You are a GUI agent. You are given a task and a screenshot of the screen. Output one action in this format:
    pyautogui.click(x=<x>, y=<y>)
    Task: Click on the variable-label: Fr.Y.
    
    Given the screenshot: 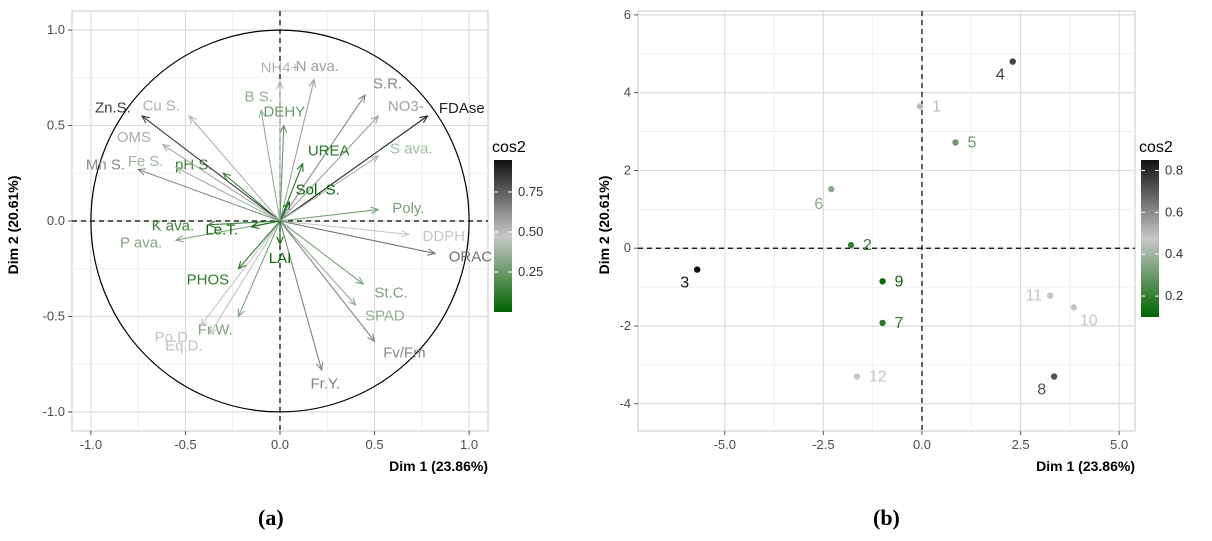 What is the action you would take?
    pyautogui.click(x=325, y=383)
    